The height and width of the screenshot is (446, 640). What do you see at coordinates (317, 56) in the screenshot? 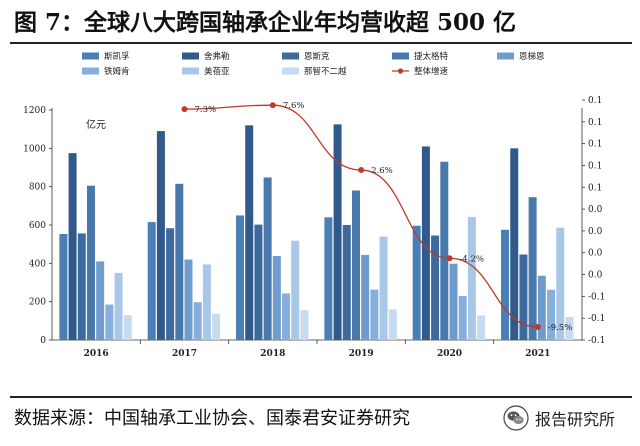
I see `legend-label: 恩斯克` at bounding box center [317, 56].